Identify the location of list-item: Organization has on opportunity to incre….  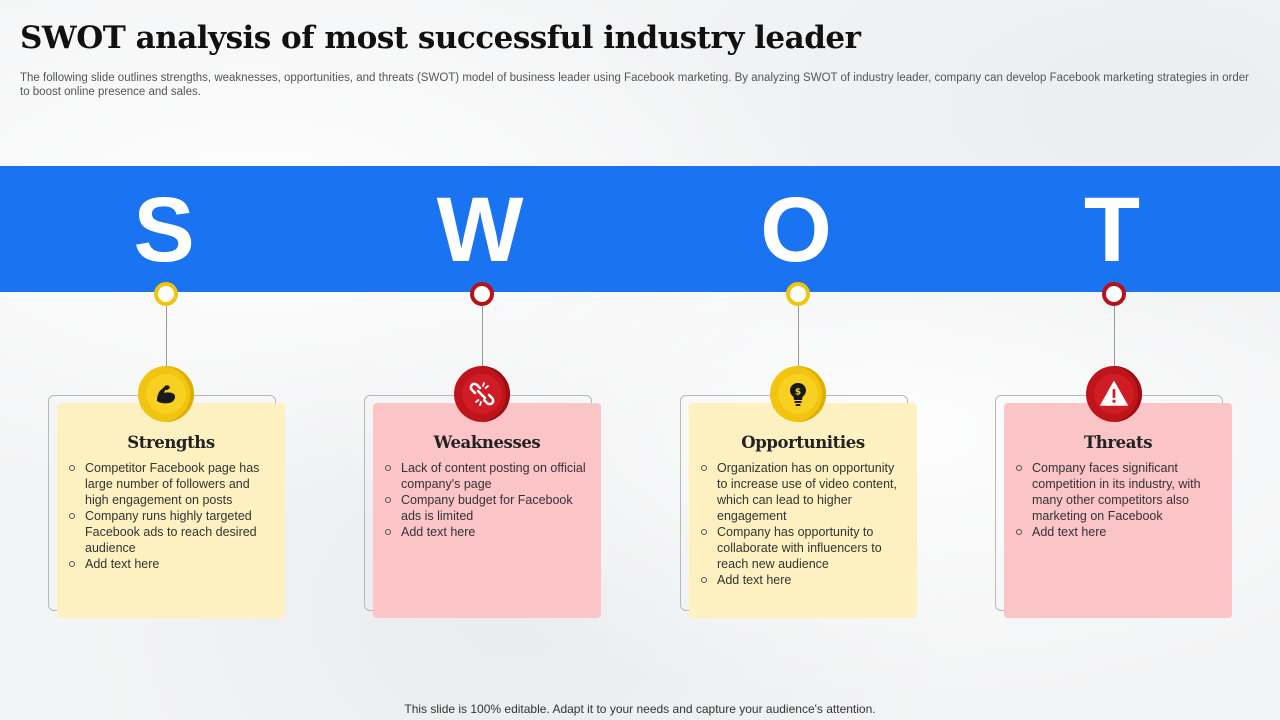
(803, 492).